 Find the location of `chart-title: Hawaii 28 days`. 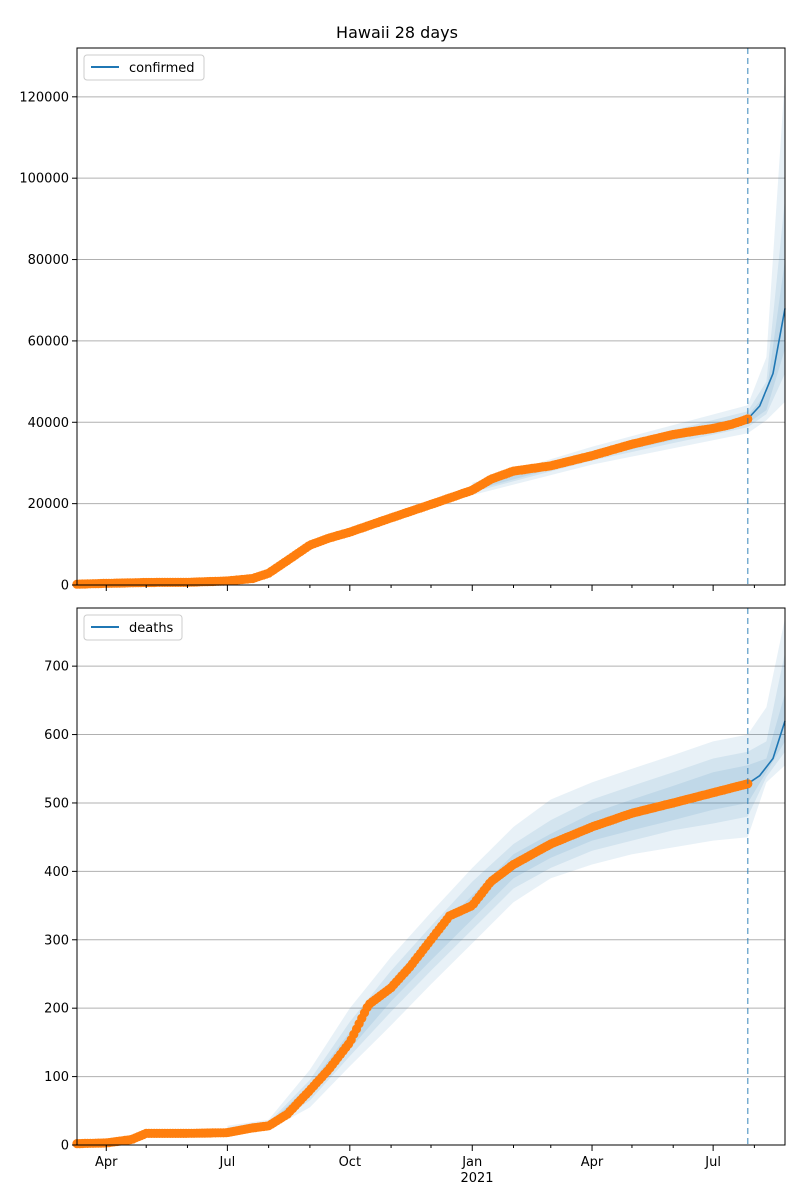

chart-title: Hawaii 28 days is located at coordinates (397, 32).